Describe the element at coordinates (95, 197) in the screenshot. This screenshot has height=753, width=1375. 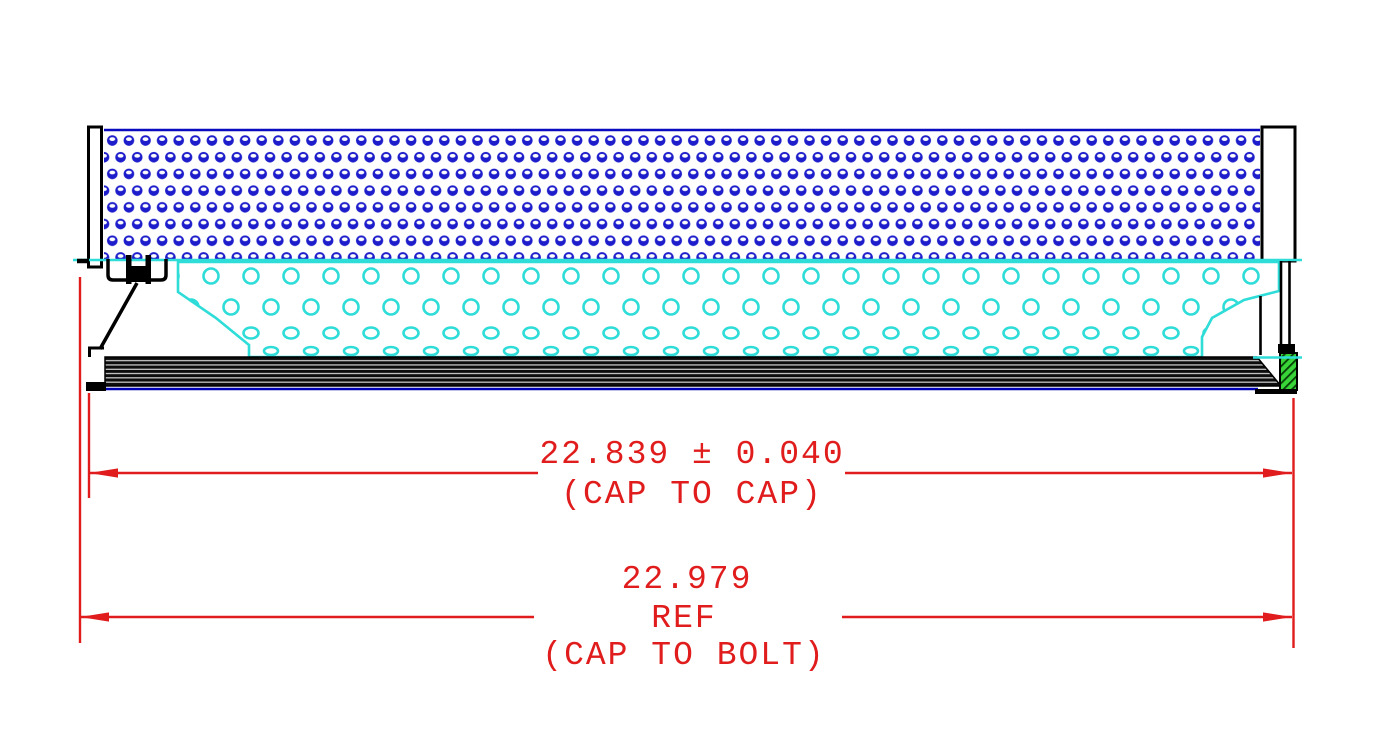
I see `left-end-cap` at that location.